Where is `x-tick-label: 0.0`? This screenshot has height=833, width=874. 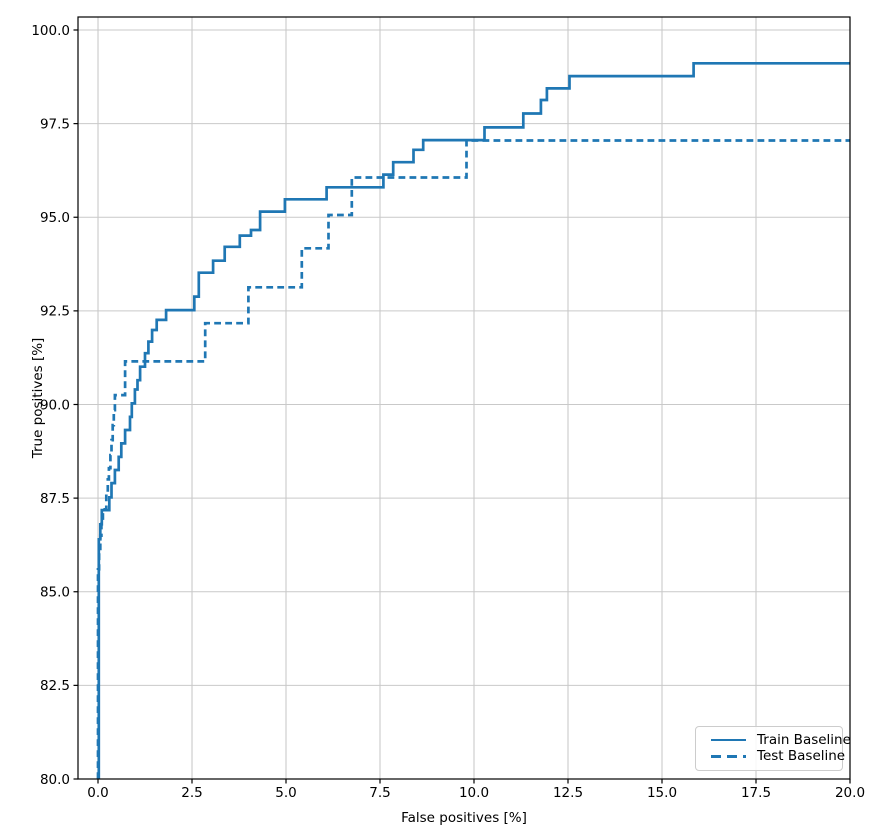
x-tick-label: 0.0 is located at coordinates (97, 793).